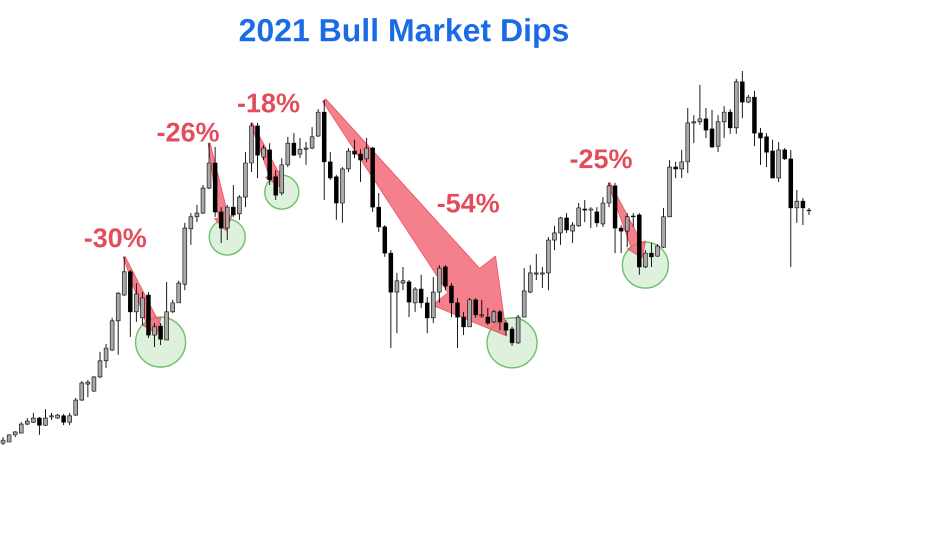  What do you see at coordinates (468, 203) in the screenshot?
I see `annotation: -54%` at bounding box center [468, 203].